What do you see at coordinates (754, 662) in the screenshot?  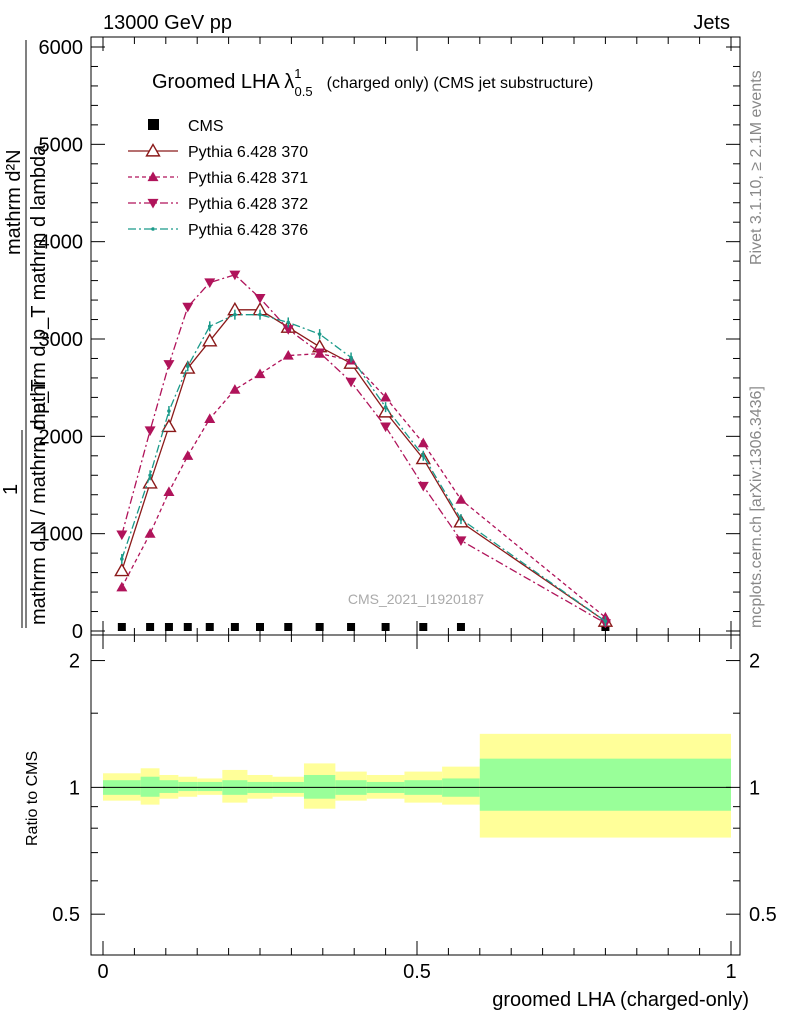 I see `ratio-y-tick-label-right: 2` at bounding box center [754, 662].